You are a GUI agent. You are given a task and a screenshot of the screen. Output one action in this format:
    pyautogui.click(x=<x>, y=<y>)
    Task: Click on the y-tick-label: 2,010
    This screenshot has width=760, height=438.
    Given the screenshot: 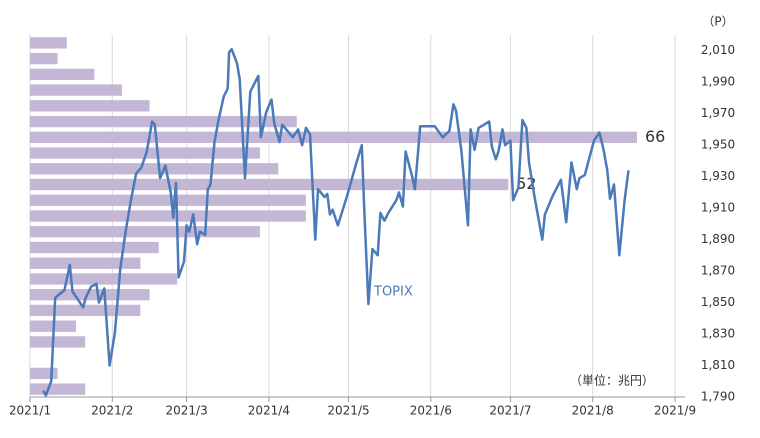 What is the action you would take?
    pyautogui.click(x=718, y=50)
    